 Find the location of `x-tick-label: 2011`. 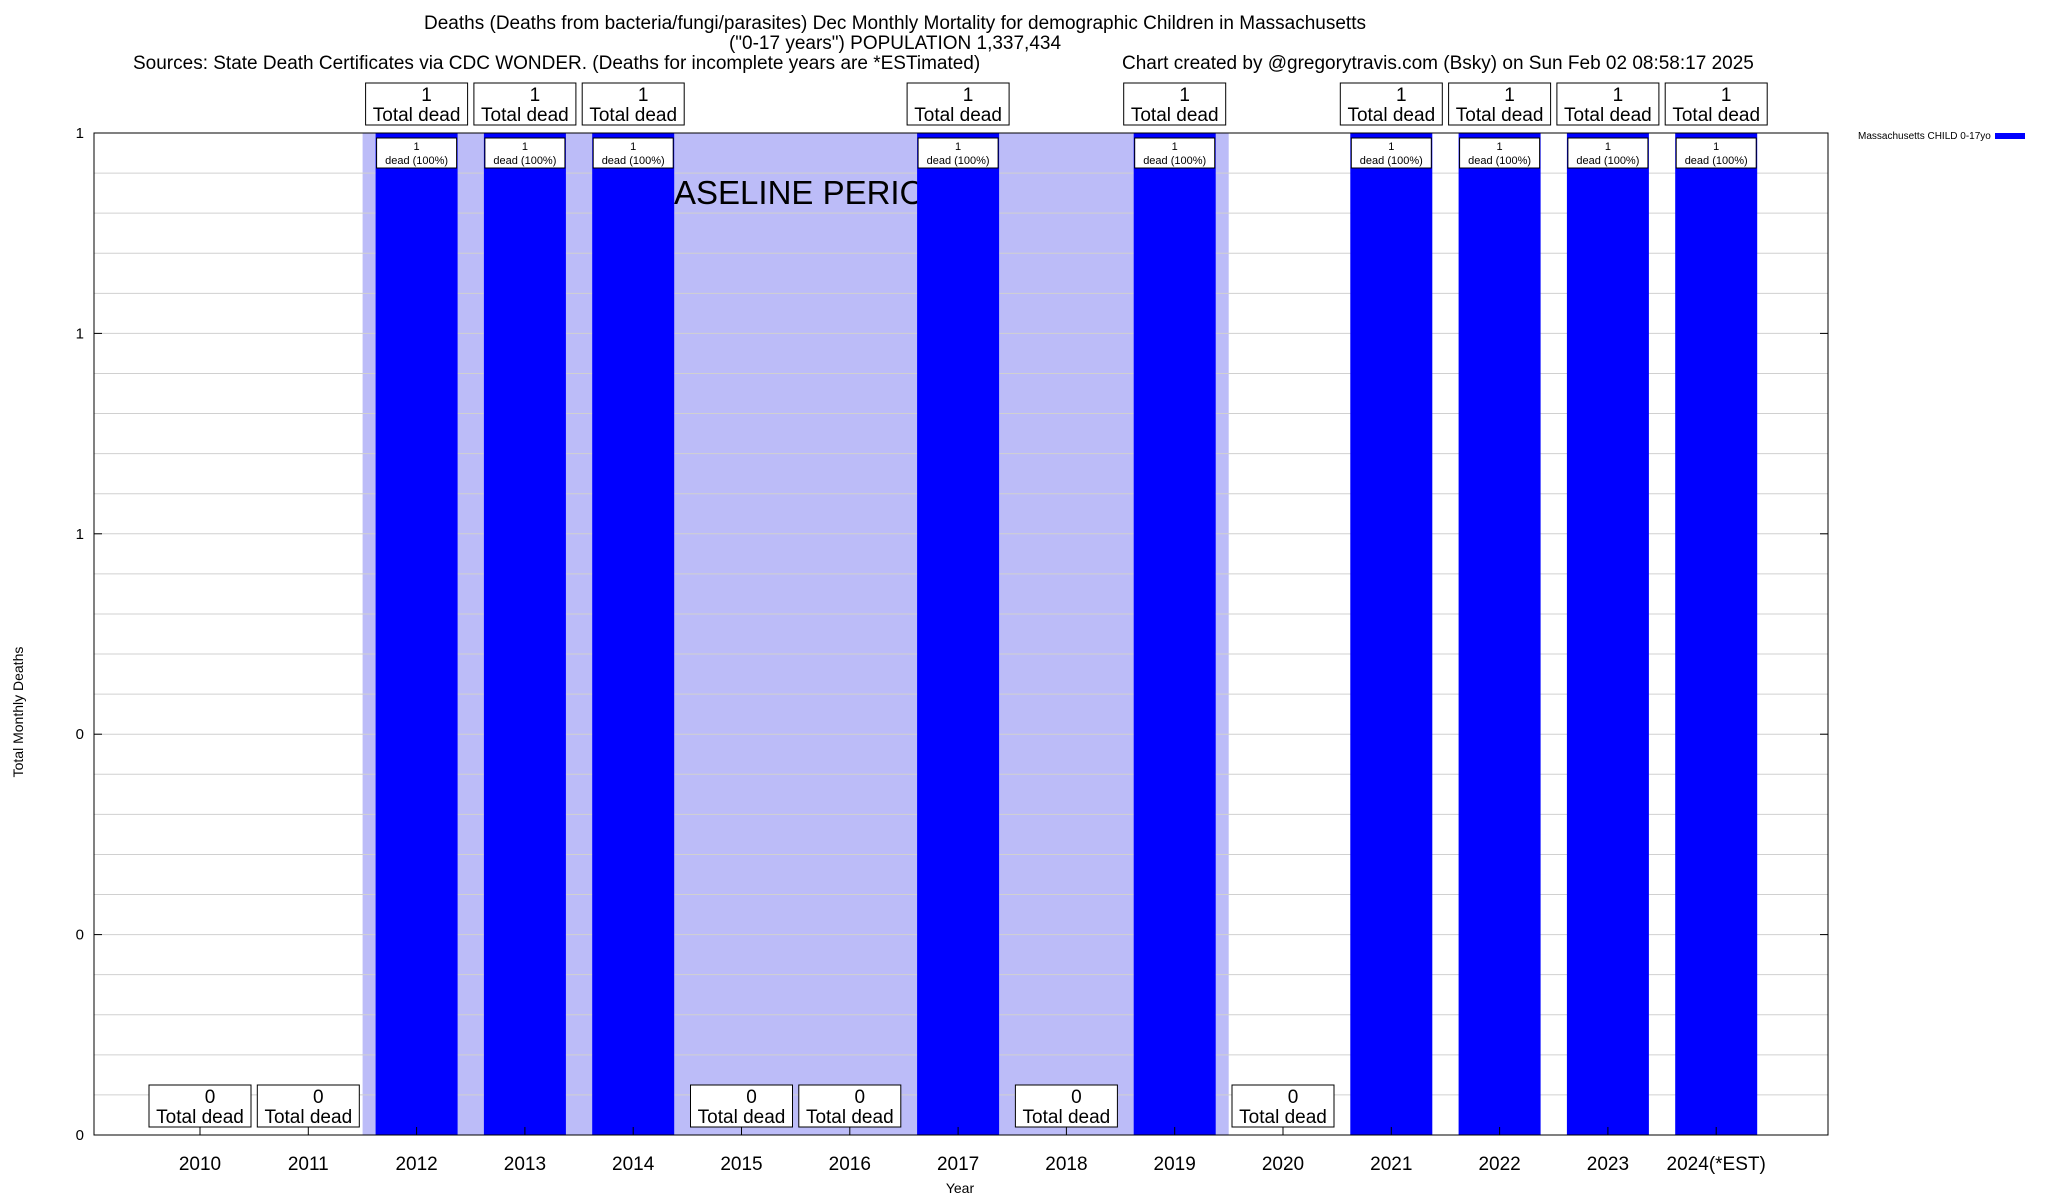

x-tick-label: 2011 is located at coordinates (308, 1164).